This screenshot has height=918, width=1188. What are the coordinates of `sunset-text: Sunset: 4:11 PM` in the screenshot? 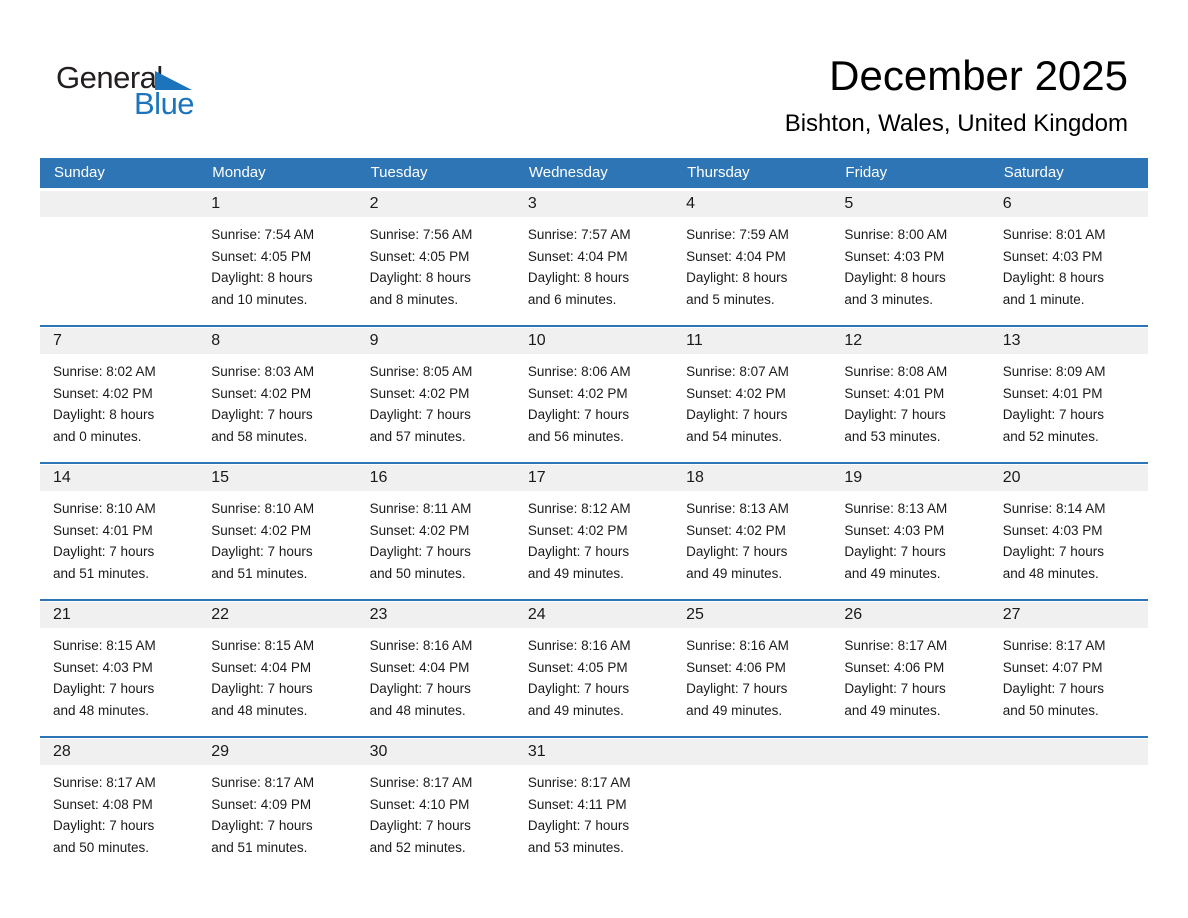 It's located at (577, 804).